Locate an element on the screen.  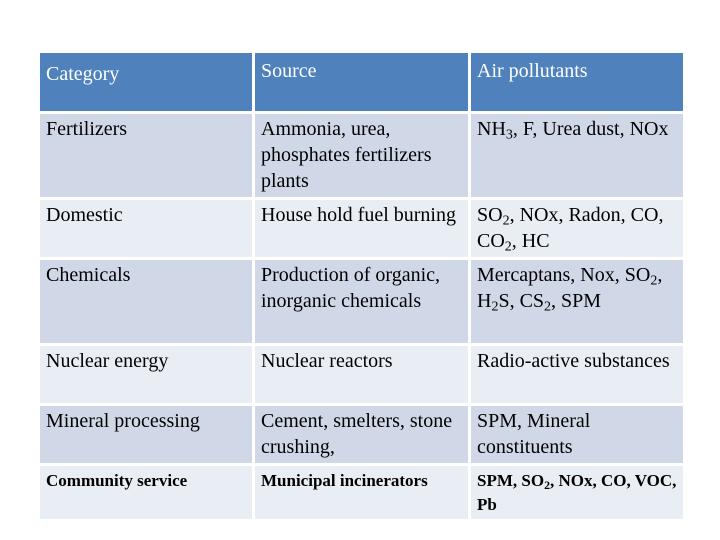
table-header-row: Category Source Air pollutants is located at coordinates (361, 82).